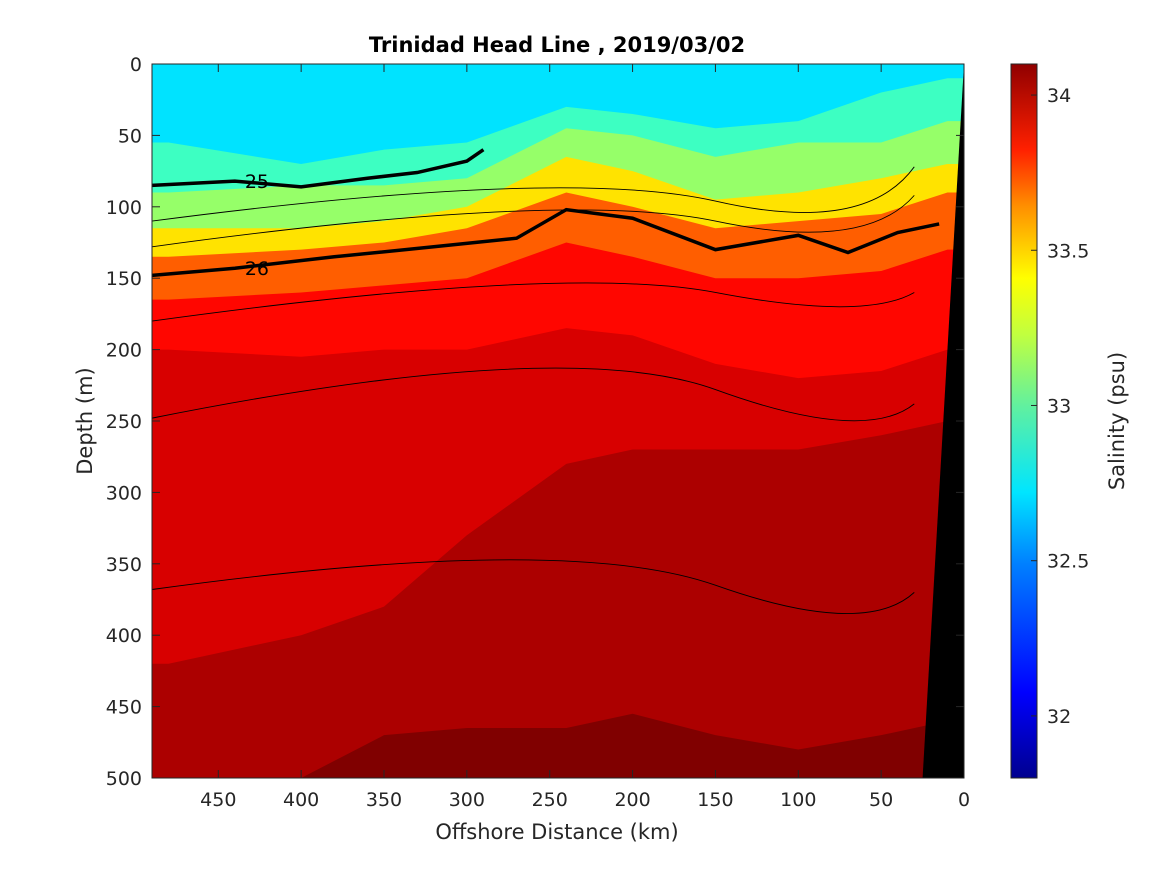  I want to click on y-tick-label: 200, so click(124, 351).